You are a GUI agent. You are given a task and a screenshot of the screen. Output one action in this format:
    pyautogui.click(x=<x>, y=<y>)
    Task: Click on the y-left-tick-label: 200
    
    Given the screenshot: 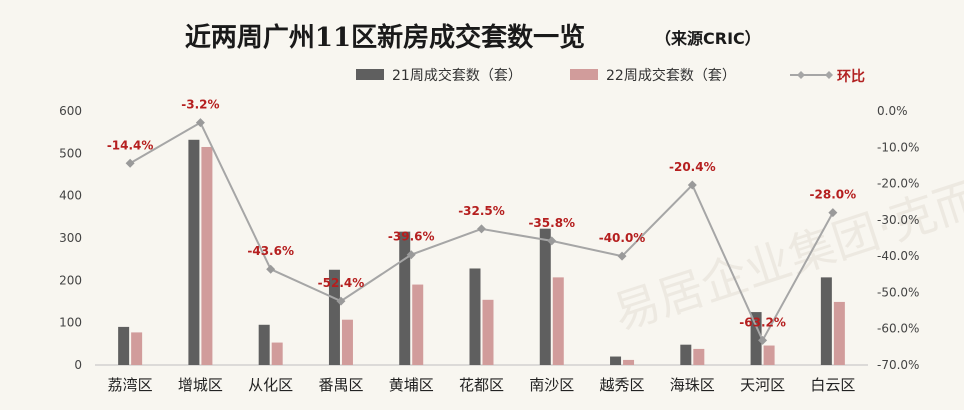 What is the action you would take?
    pyautogui.click(x=70, y=280)
    